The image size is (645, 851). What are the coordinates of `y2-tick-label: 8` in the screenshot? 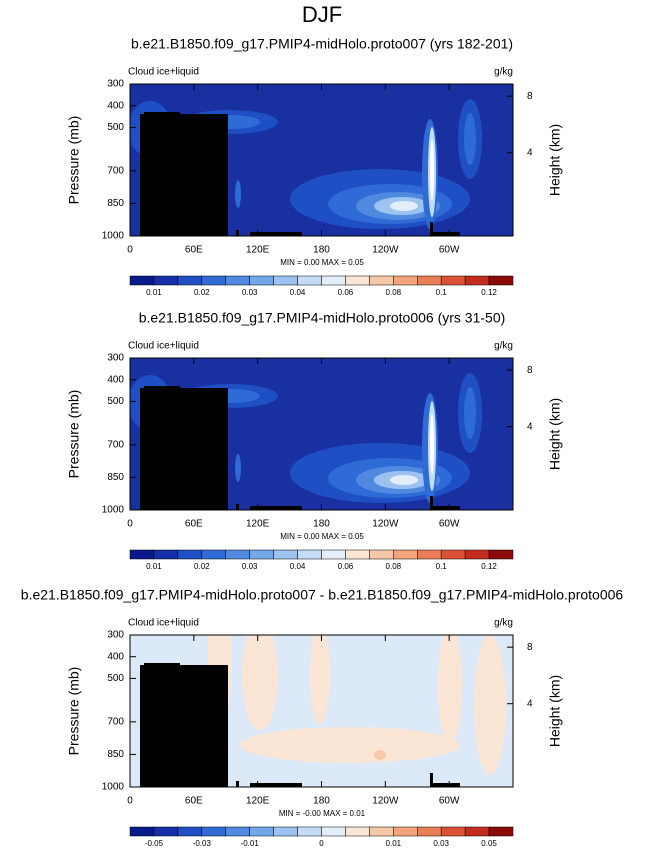 It's located at (530, 96).